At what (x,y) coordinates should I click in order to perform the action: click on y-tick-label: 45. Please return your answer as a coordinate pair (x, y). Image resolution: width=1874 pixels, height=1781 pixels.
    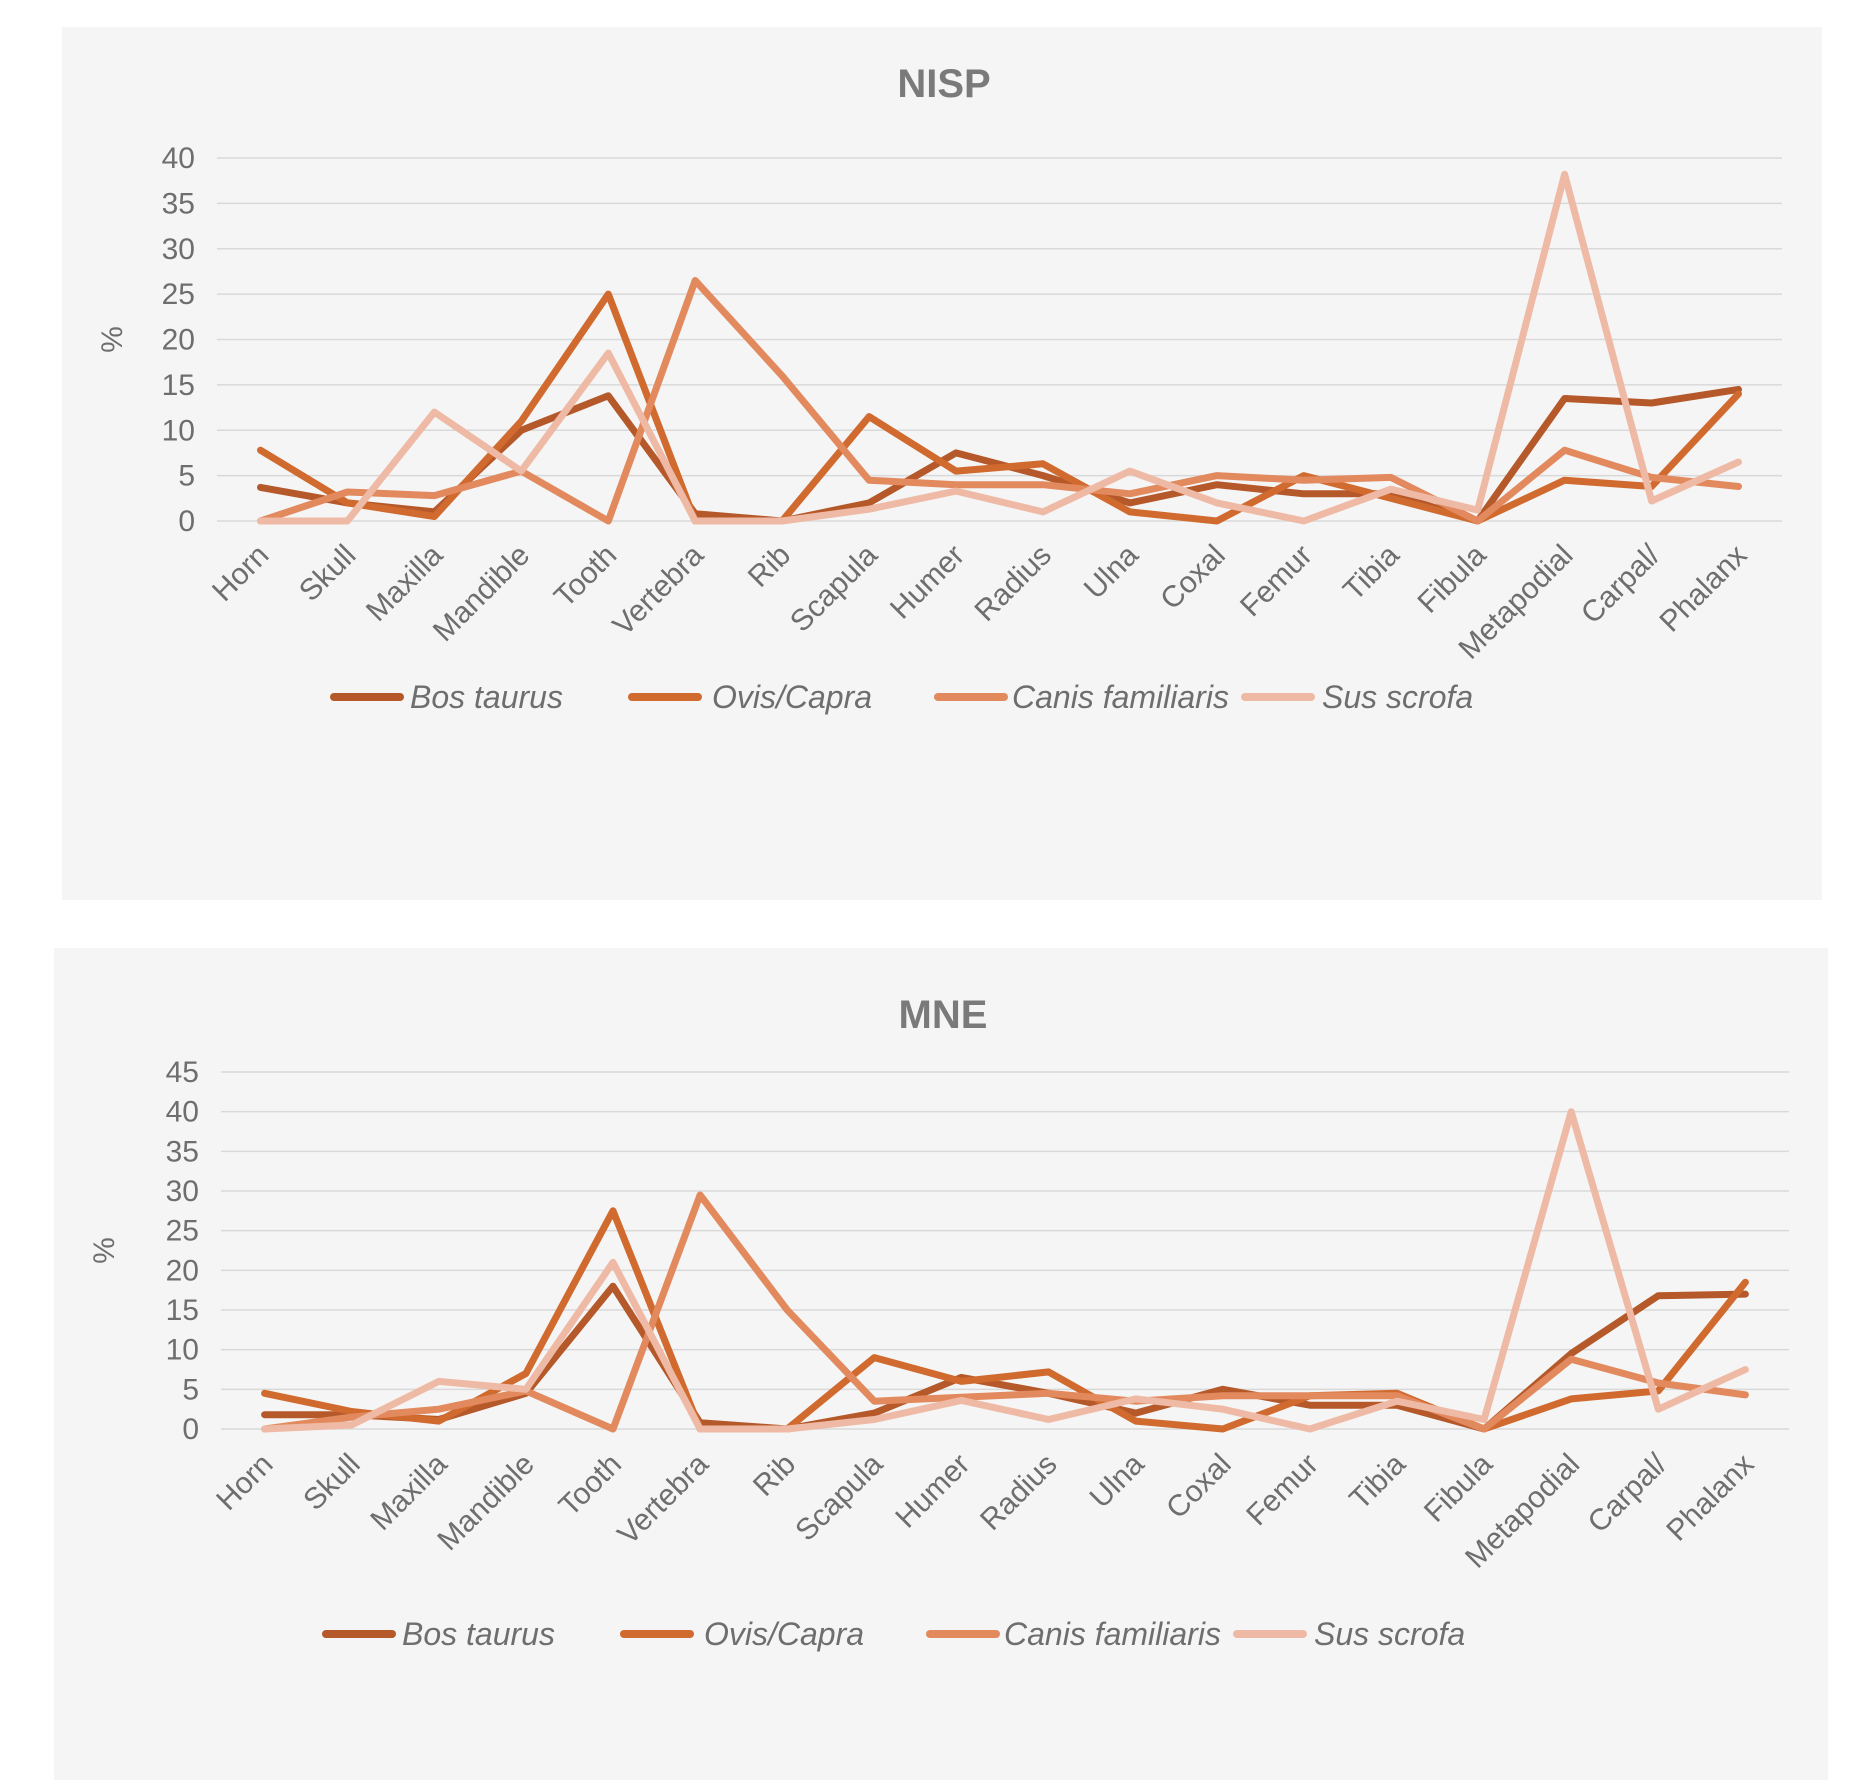
    Looking at the image, I should click on (182, 1072).